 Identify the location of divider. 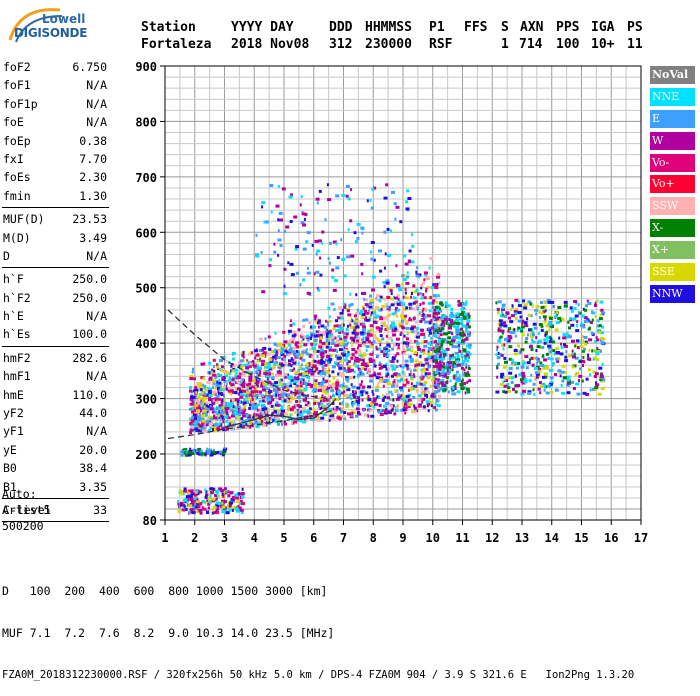
(55, 498).